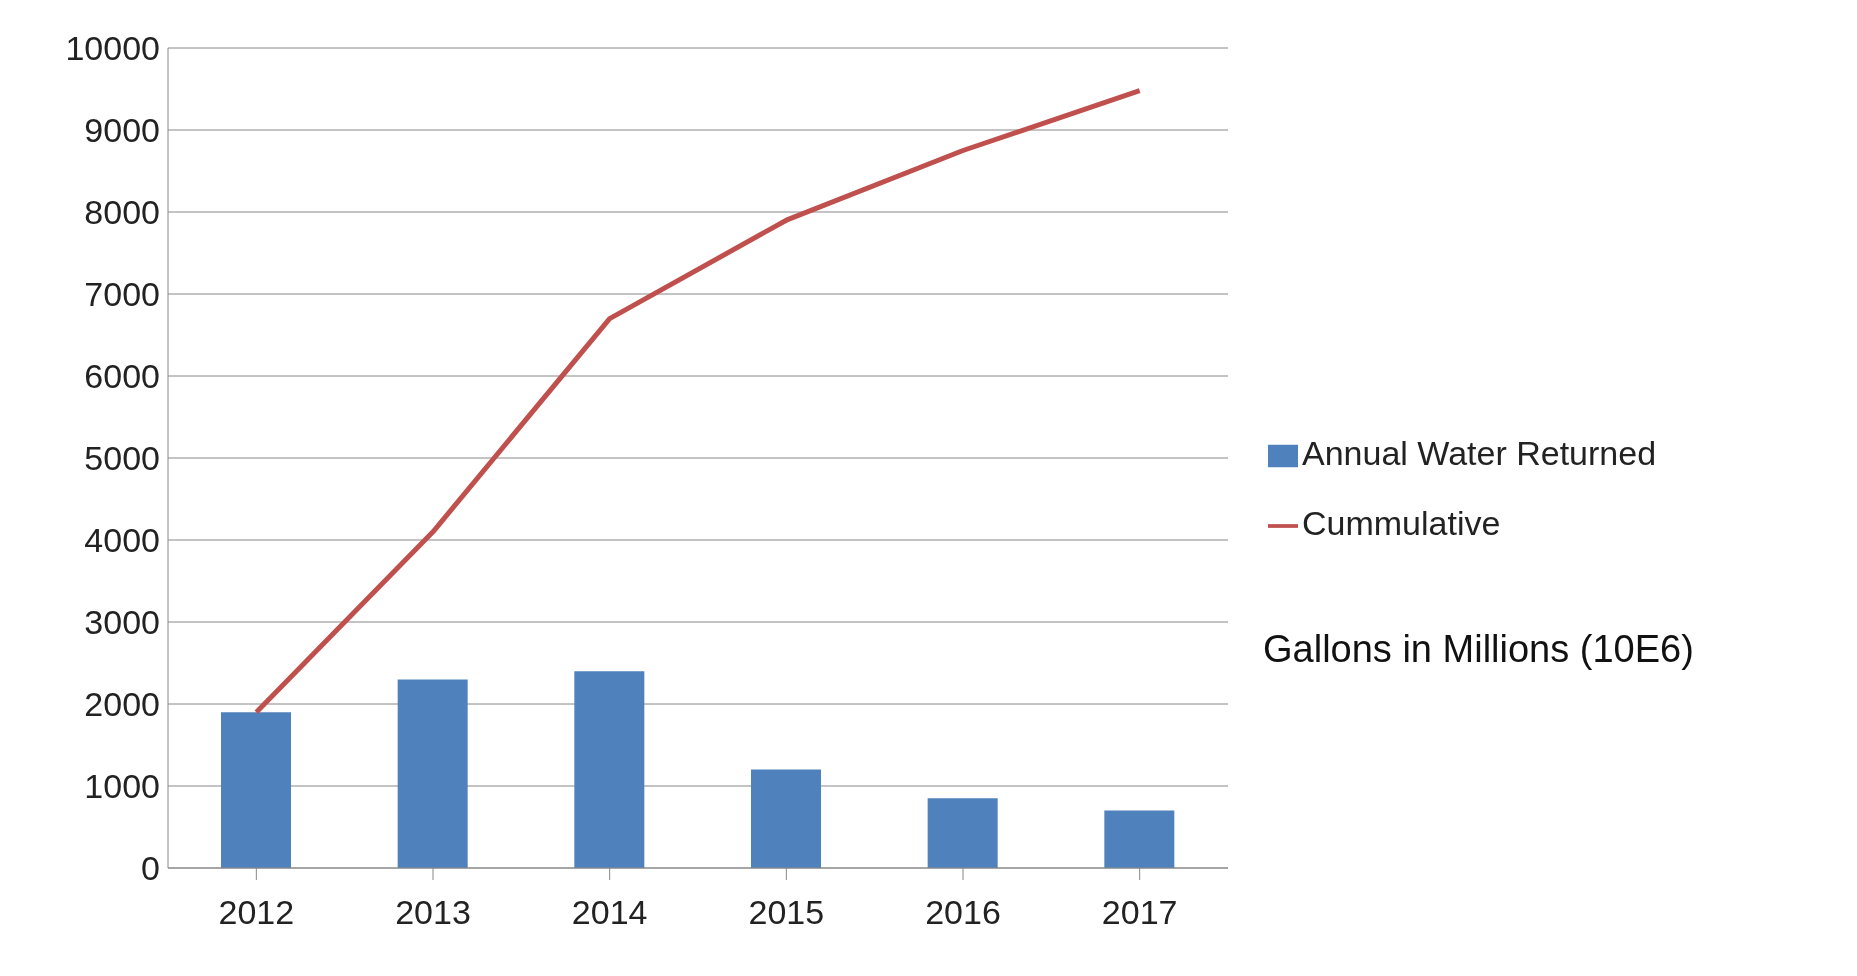 Image resolution: width=1857 pixels, height=976 pixels. Describe the element at coordinates (1478, 649) in the screenshot. I see `text: Gallons in Millions (10E6)` at that location.